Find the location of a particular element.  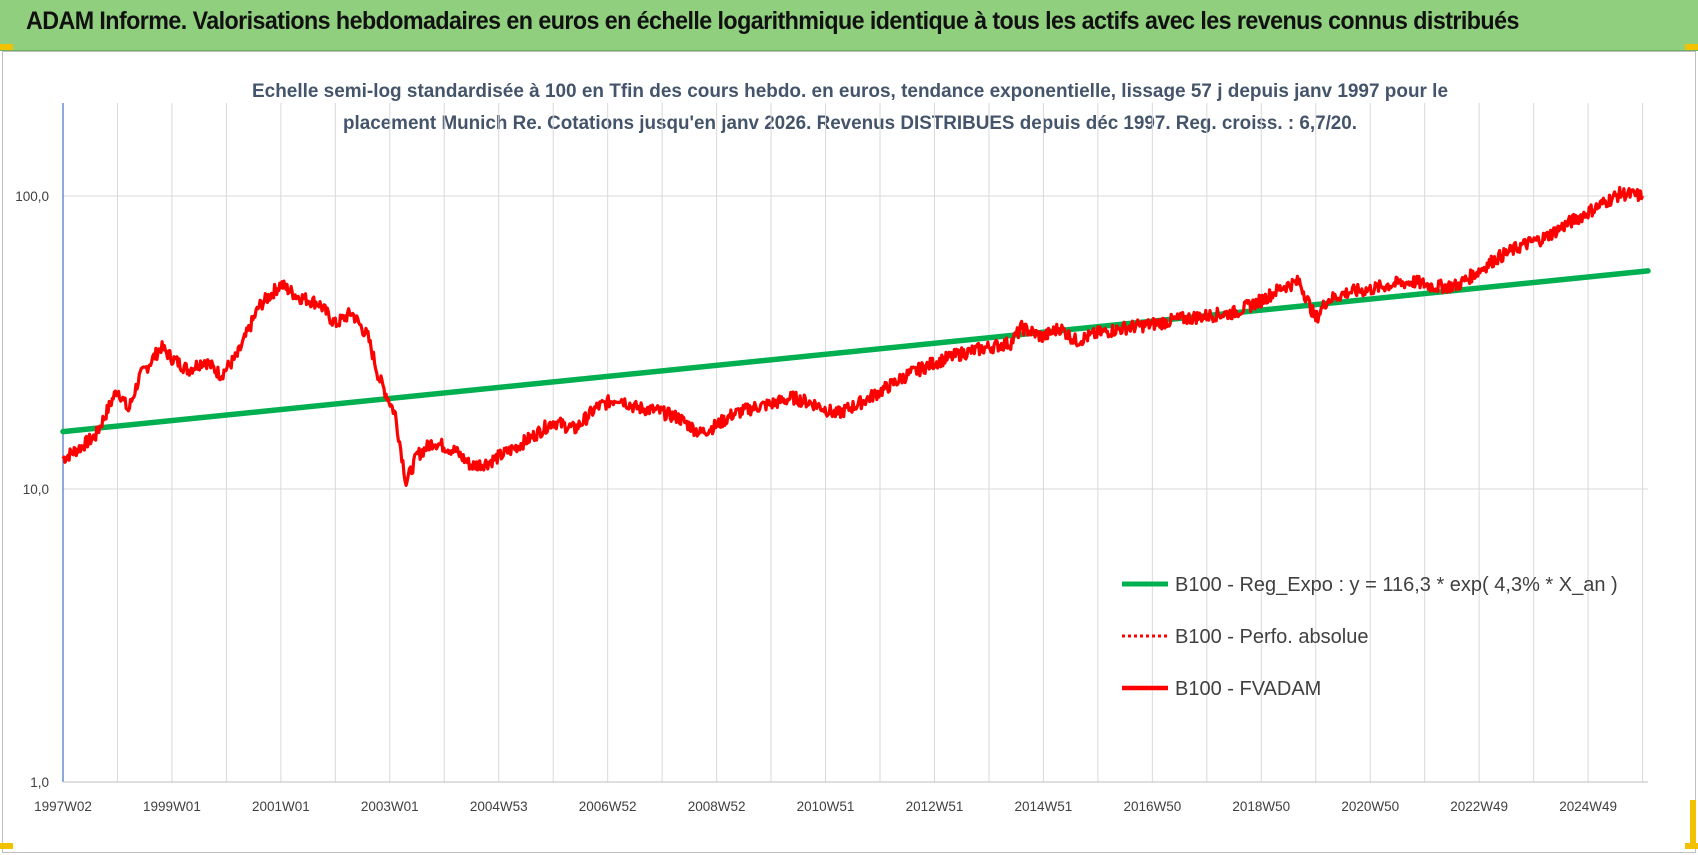

corner-marker-top-left is located at coordinates (6, 47).